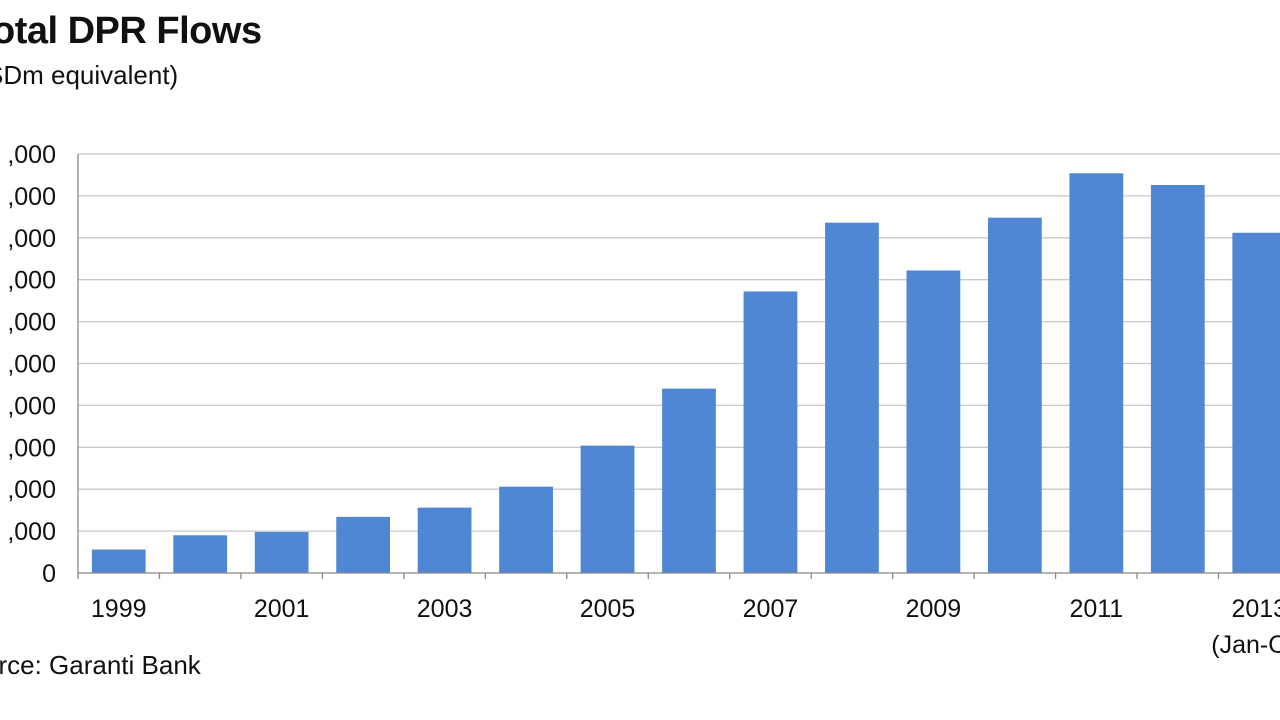  Describe the element at coordinates (1014, 395) in the screenshot. I see `bar-2010` at that location.